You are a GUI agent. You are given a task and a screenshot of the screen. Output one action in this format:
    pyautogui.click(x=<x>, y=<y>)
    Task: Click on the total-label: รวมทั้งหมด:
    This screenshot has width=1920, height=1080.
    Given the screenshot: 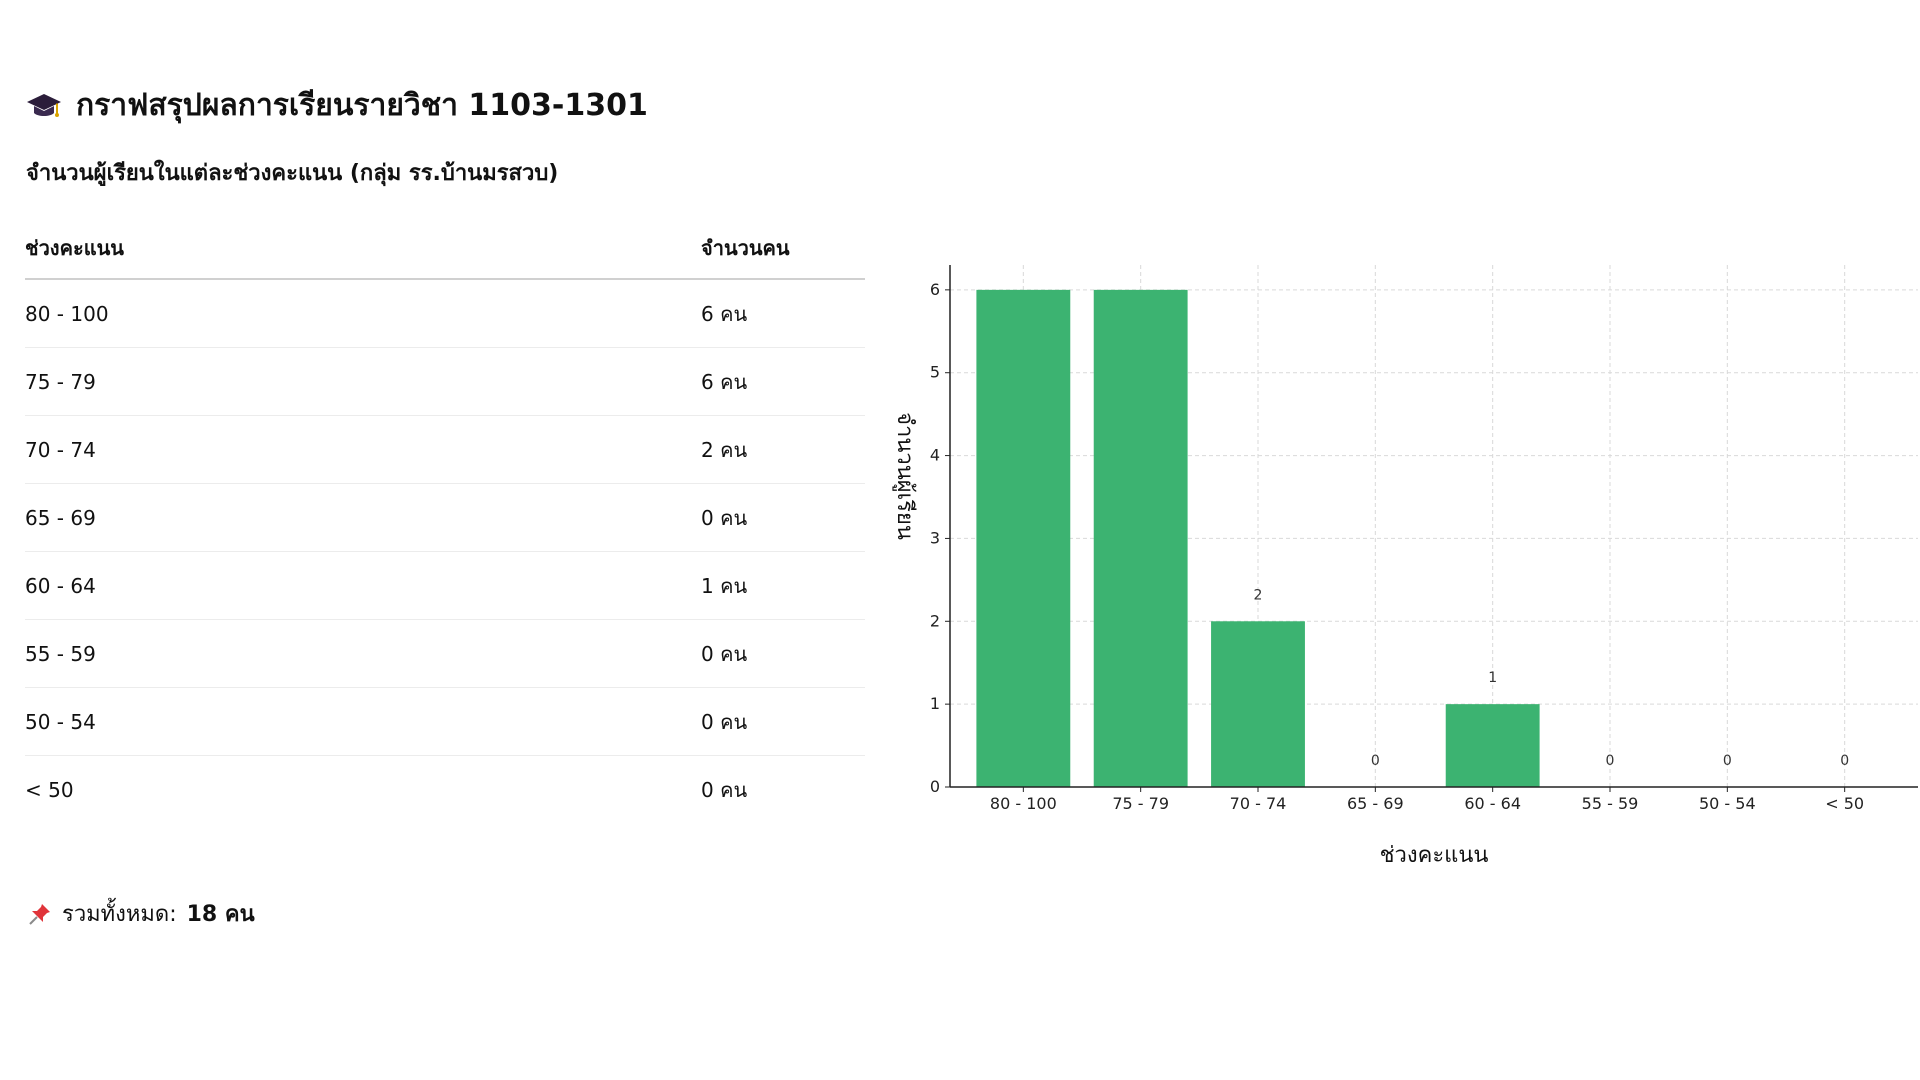 What is the action you would take?
    pyautogui.click(x=119, y=914)
    